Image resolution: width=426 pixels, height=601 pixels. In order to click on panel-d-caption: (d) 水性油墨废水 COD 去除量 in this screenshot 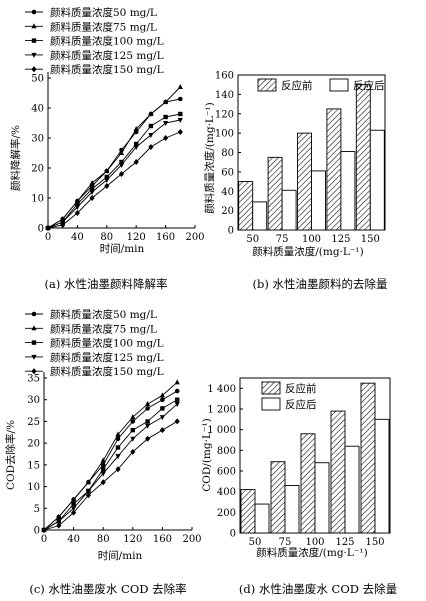, I will do `click(318, 589)`.